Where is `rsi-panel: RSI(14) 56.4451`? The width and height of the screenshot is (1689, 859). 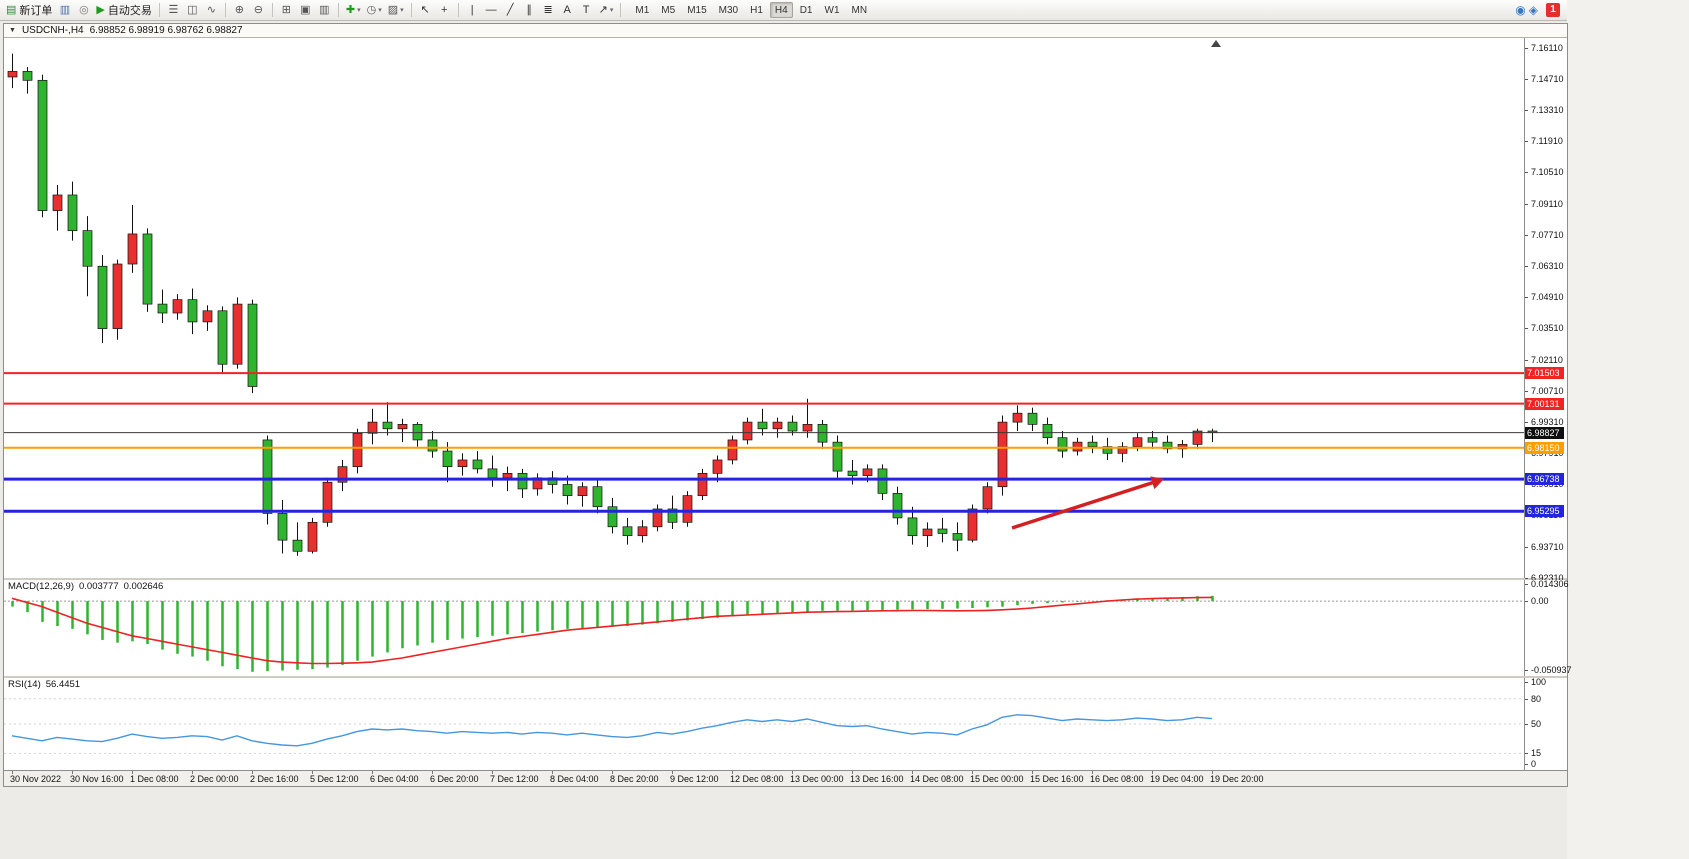
rsi-panel: RSI(14) 56.4451 is located at coordinates (764, 724).